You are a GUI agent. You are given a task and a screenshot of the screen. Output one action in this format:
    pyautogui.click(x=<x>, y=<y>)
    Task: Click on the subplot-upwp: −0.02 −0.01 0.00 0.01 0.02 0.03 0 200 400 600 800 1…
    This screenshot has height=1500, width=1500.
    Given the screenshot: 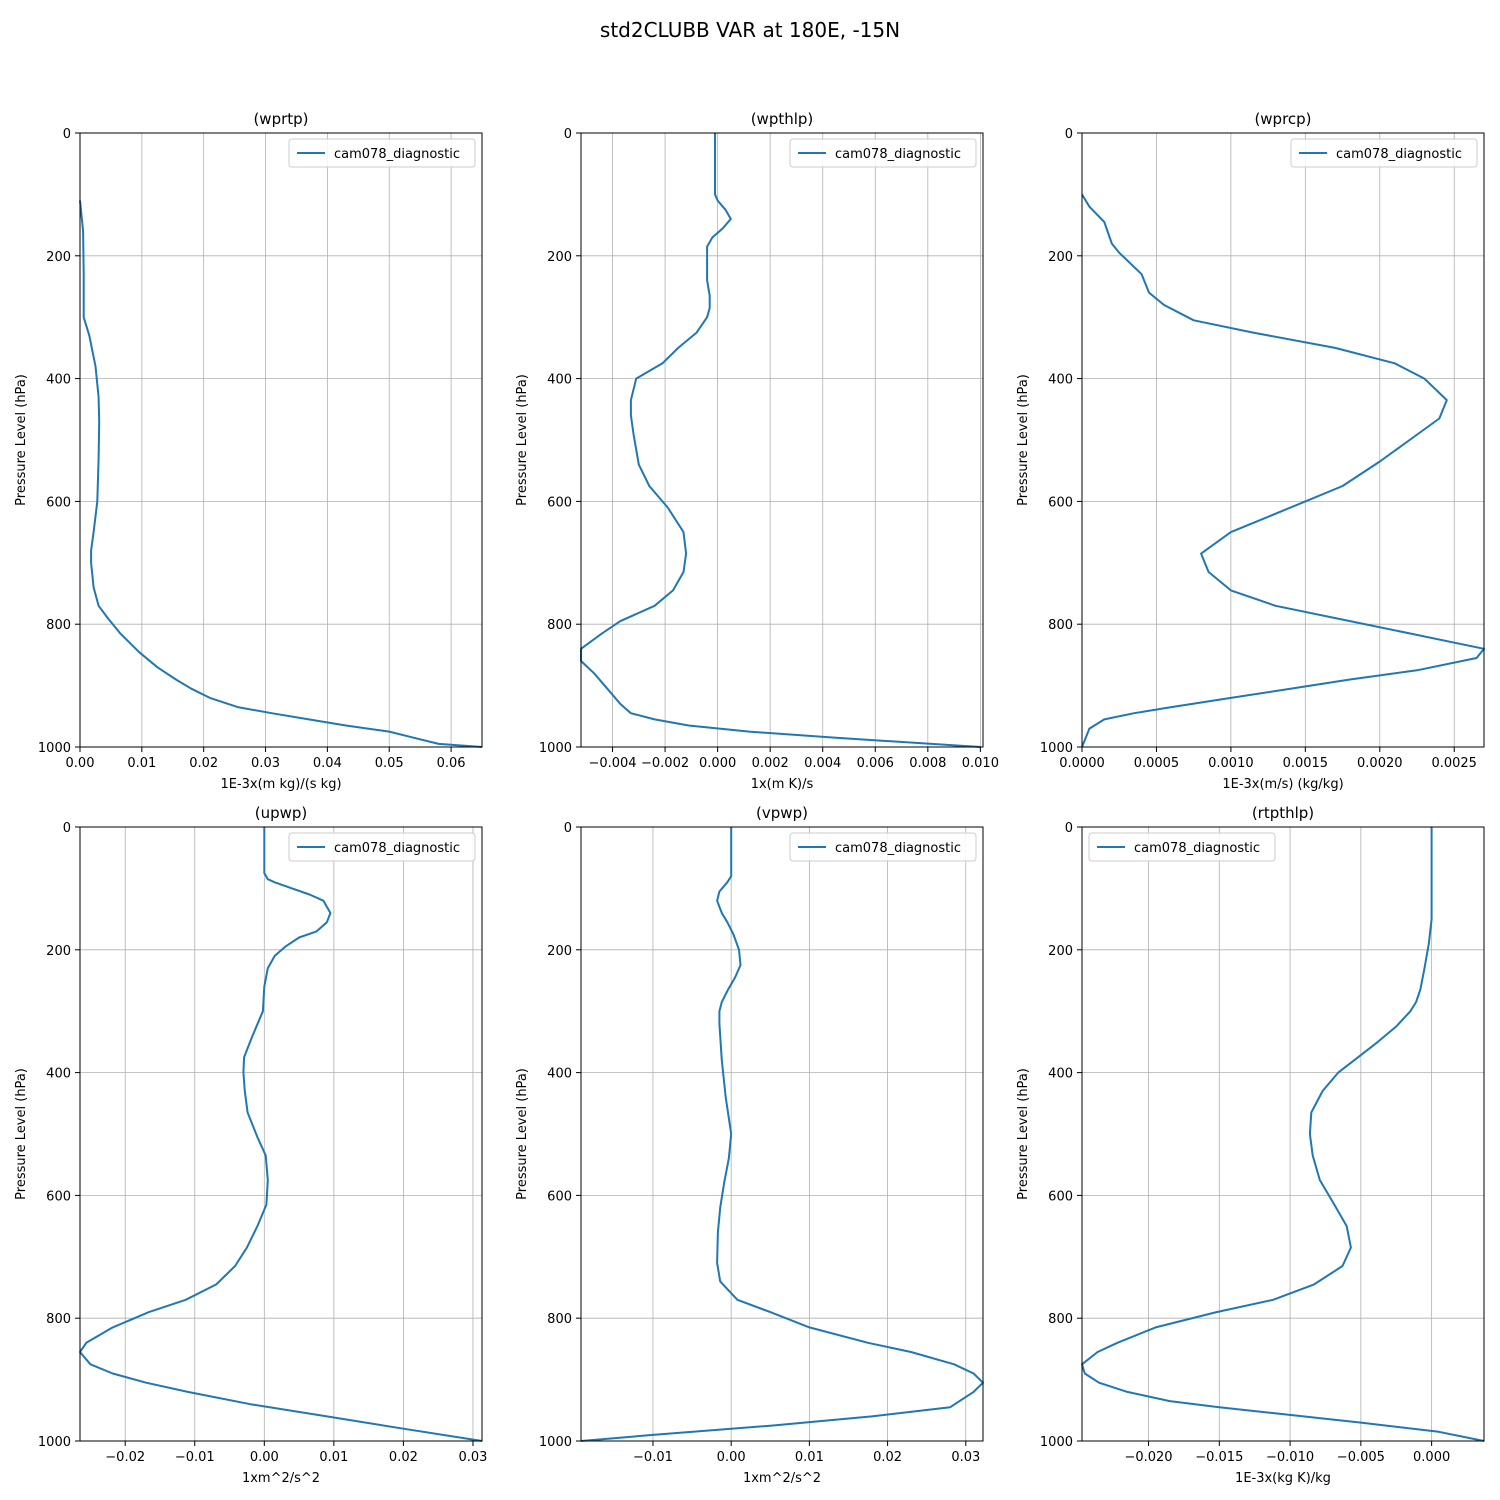 What is the action you would take?
    pyautogui.click(x=250, y=1145)
    